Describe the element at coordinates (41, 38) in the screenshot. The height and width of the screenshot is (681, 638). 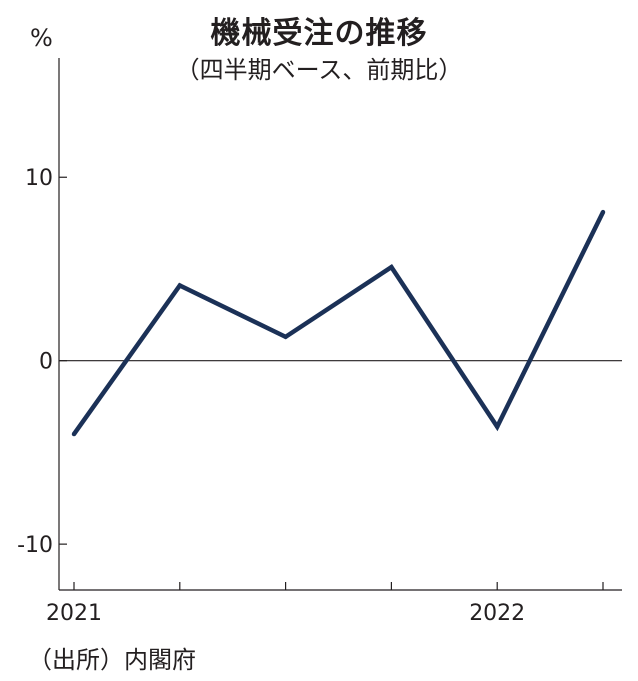
I see `y-axis-unit-label: %` at that location.